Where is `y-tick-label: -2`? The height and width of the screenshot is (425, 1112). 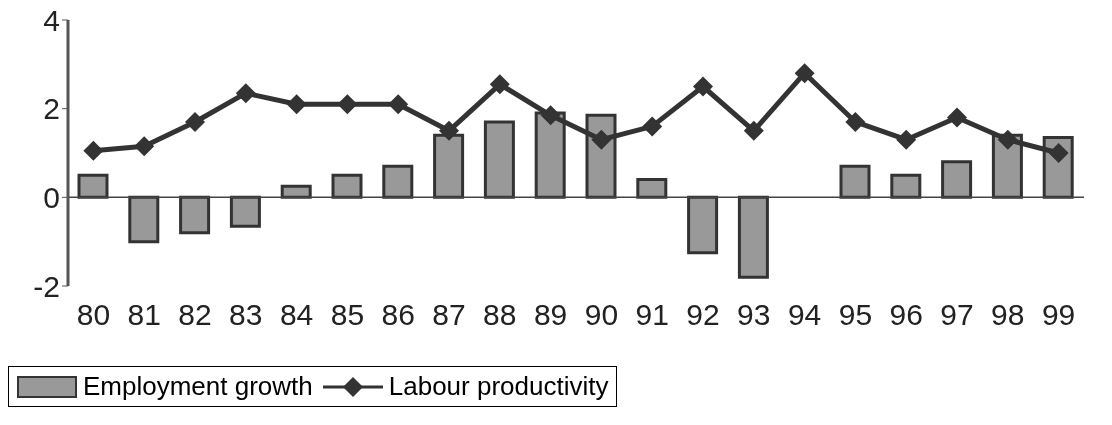
y-tick-label: -2 is located at coordinates (46, 286).